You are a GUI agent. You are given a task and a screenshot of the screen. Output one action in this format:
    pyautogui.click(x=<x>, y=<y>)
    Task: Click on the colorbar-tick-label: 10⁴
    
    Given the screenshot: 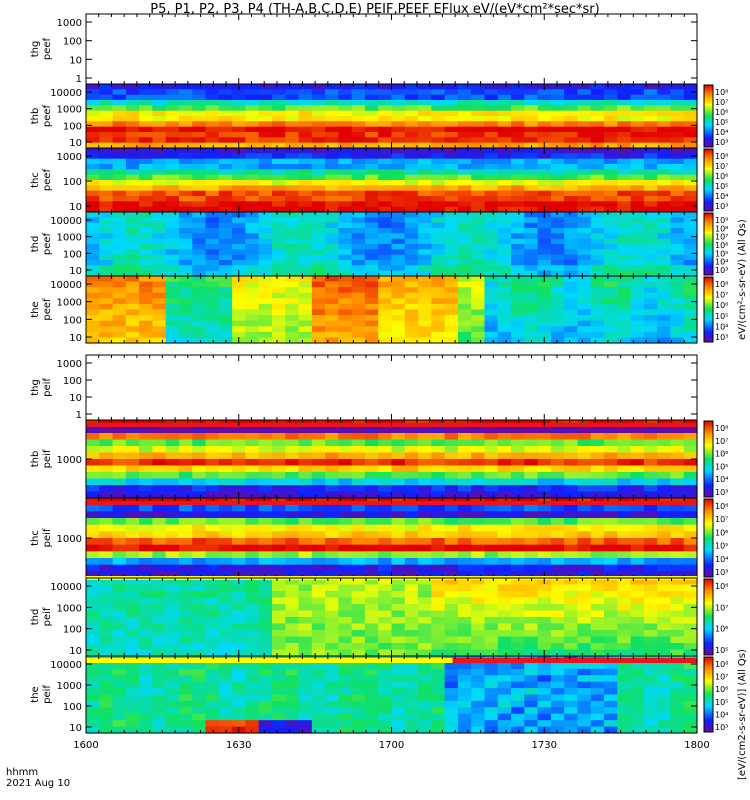 What is the action you would take?
    pyautogui.click(x=721, y=559)
    